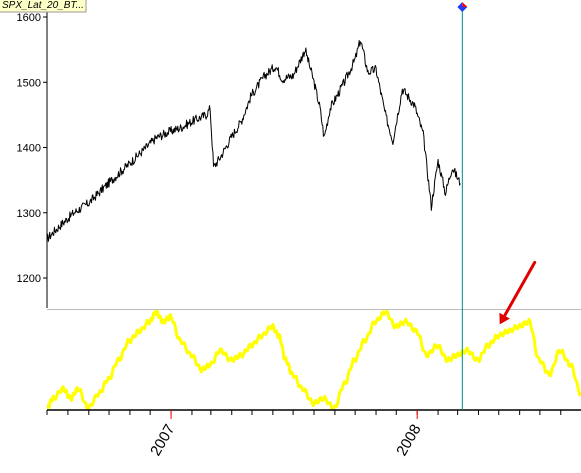  I want to click on x-tick-label: 2007, so click(162, 440).